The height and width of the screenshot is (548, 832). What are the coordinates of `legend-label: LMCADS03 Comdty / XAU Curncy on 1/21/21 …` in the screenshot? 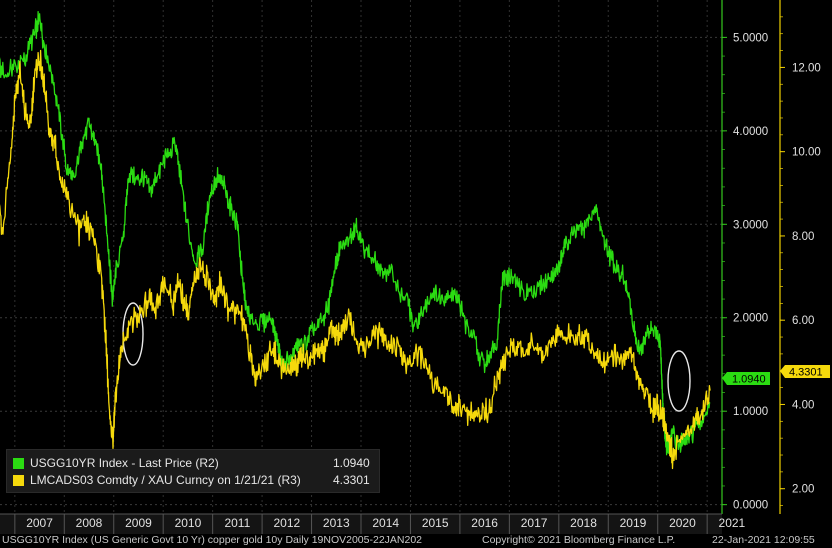 It's located at (165, 480).